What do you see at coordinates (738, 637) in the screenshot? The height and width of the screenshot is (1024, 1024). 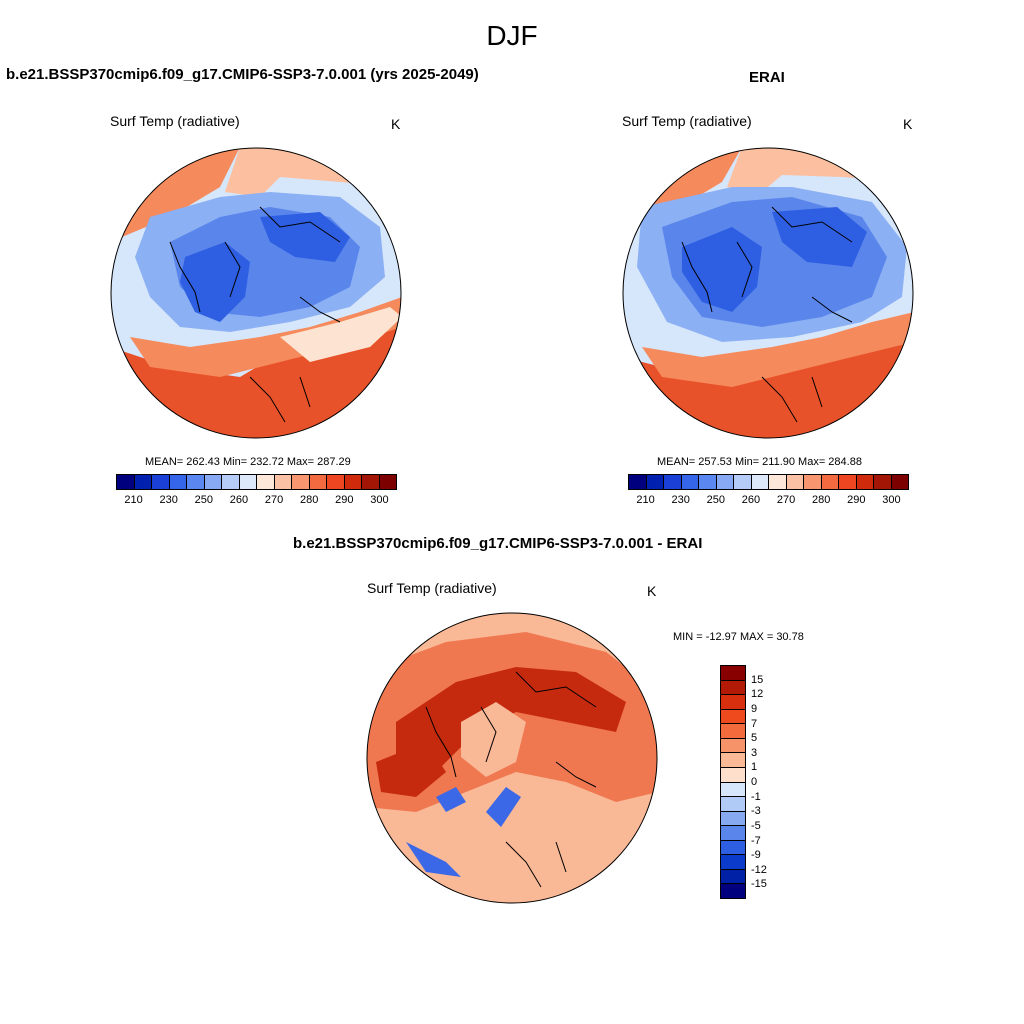 I see `panel3-stats: MIN = -12.97 MAX = 30.78` at bounding box center [738, 637].